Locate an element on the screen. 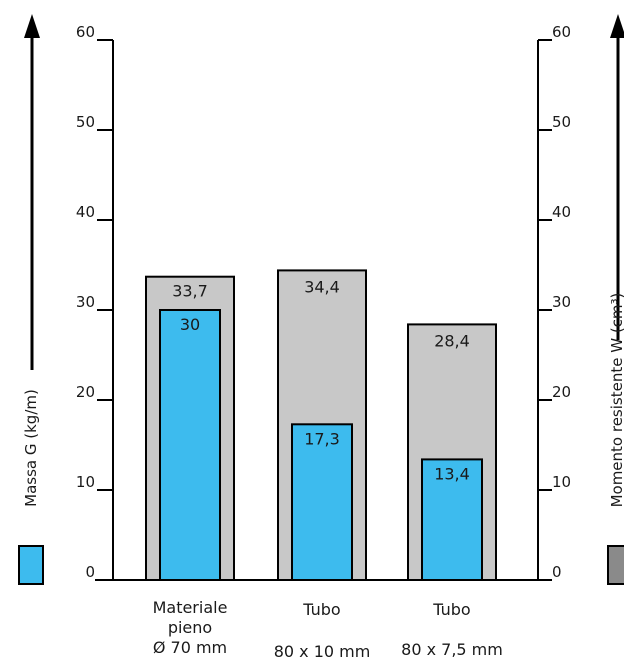 This screenshot has height=664, width=624. data-label-massa: 30 is located at coordinates (190, 324).